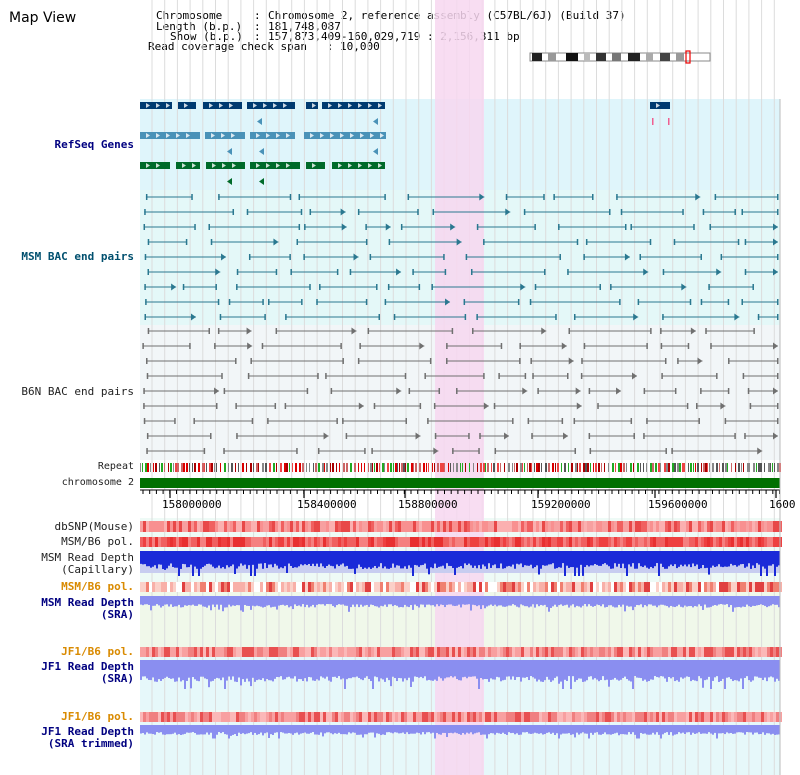 The height and width of the screenshot is (775, 800). What do you see at coordinates (257, 26) in the screenshot?
I see `length-colon: :` at bounding box center [257, 26].